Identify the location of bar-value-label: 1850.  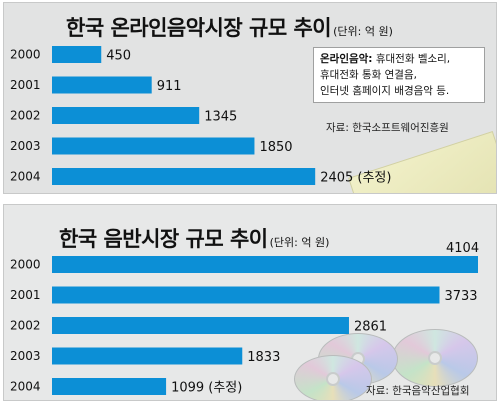
(275, 147).